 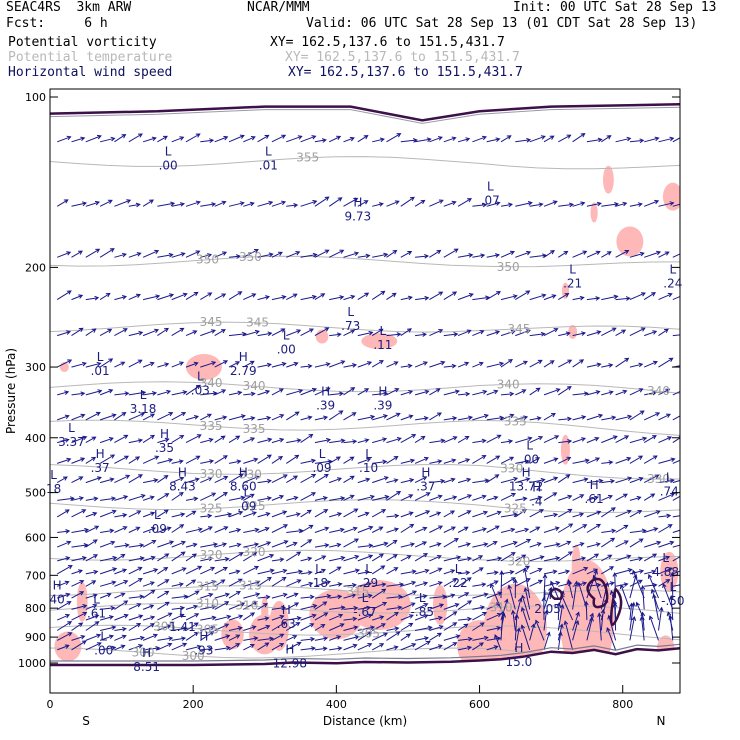 What do you see at coordinates (364, 612) in the screenshot?
I see `hl-value: -.67` at bounding box center [364, 612].